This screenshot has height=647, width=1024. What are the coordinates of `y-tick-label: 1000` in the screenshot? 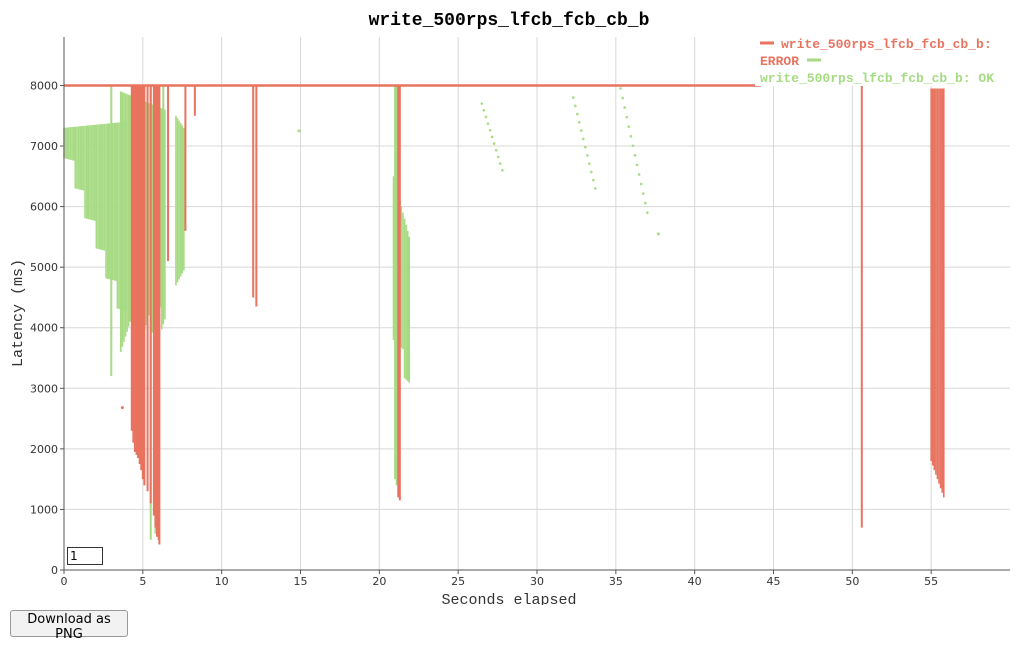 It's located at (44, 509).